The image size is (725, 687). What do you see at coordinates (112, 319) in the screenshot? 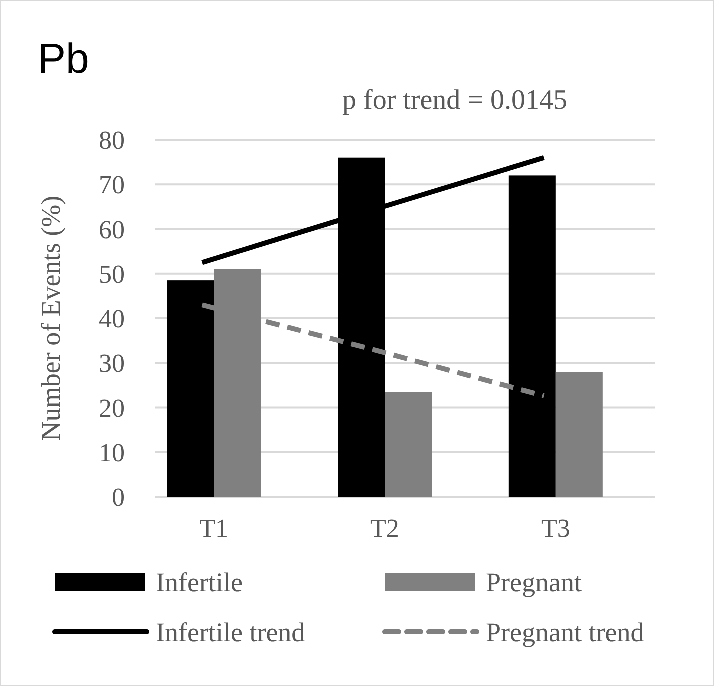
I see `y-tick-label: 40` at bounding box center [112, 319].